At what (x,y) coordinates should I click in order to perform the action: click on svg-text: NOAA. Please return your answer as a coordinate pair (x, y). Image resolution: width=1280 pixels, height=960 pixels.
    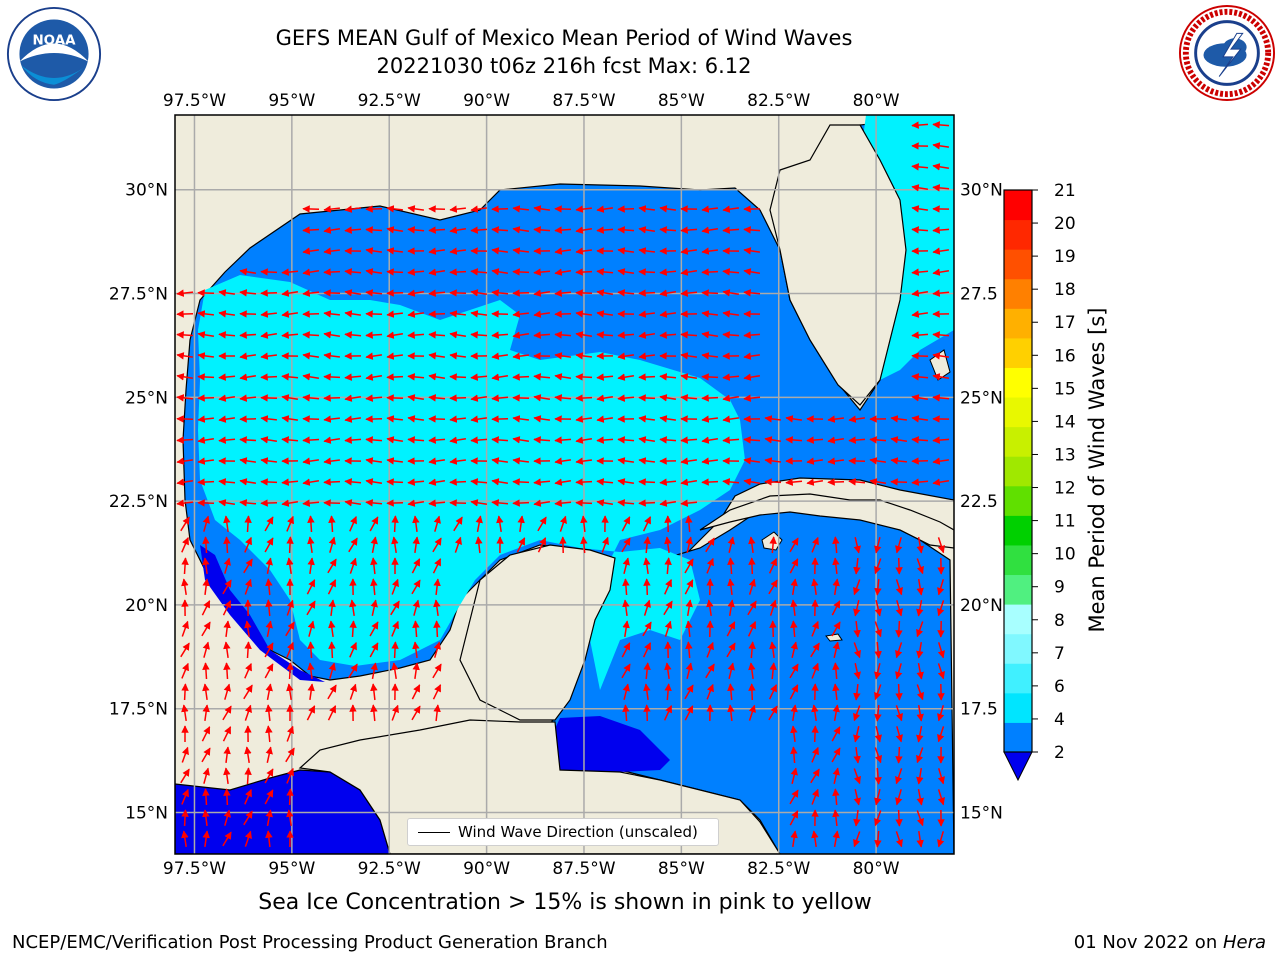
    Looking at the image, I should click on (54, 40).